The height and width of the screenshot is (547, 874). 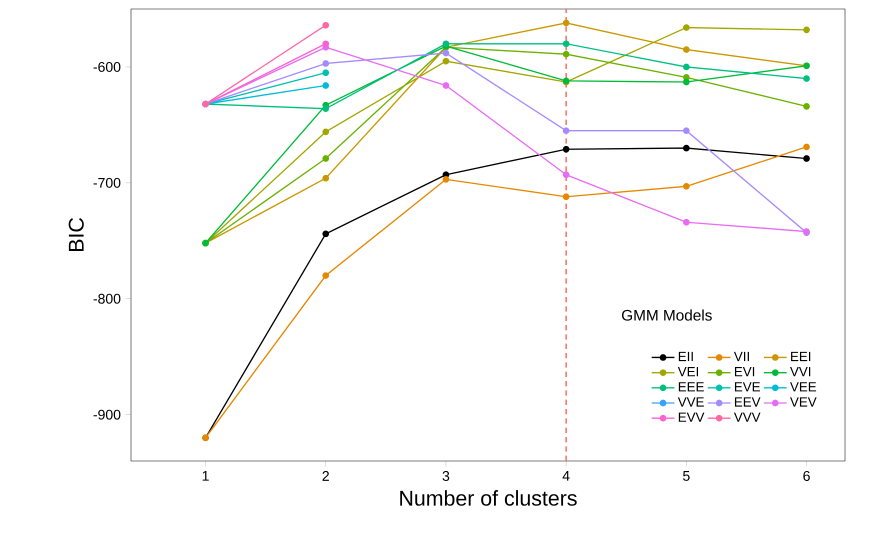 I want to click on x-tick-label: 1, so click(x=205, y=476).